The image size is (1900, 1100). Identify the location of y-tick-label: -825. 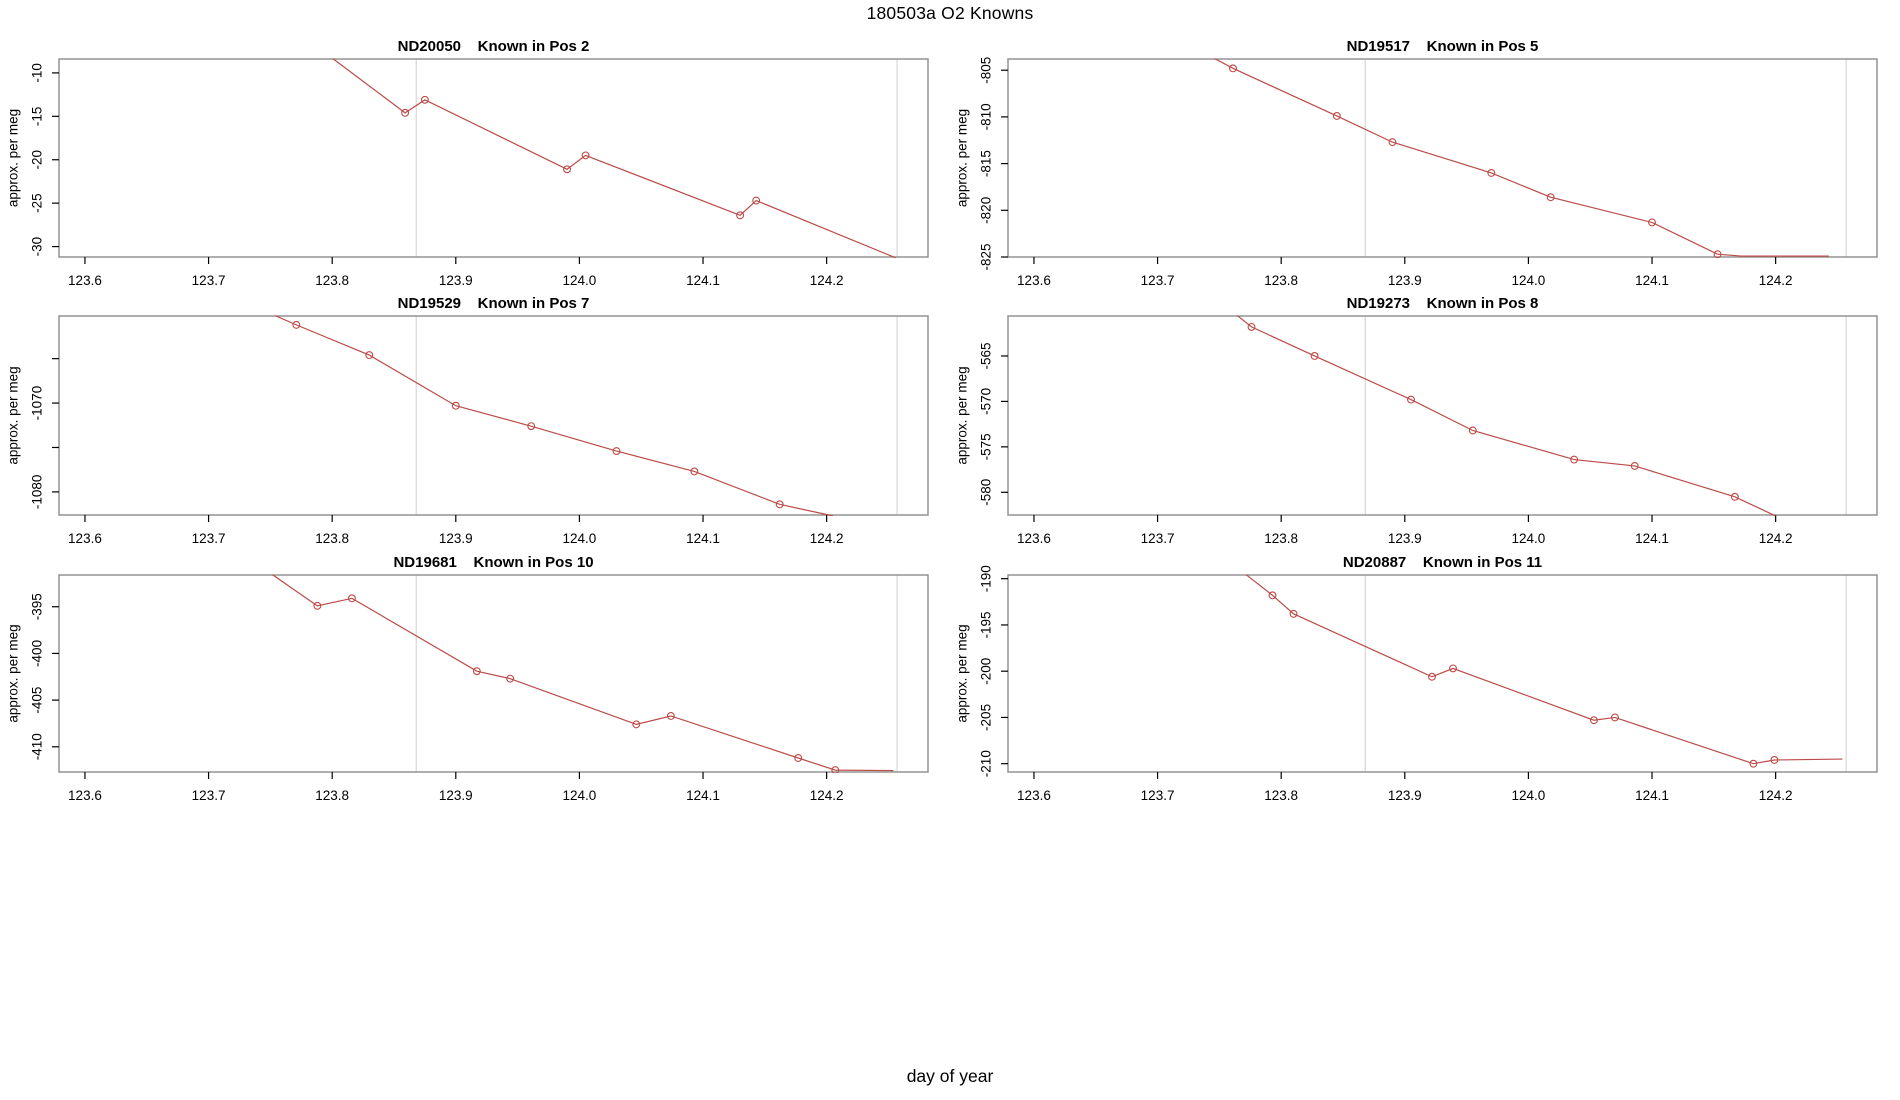
(986, 256).